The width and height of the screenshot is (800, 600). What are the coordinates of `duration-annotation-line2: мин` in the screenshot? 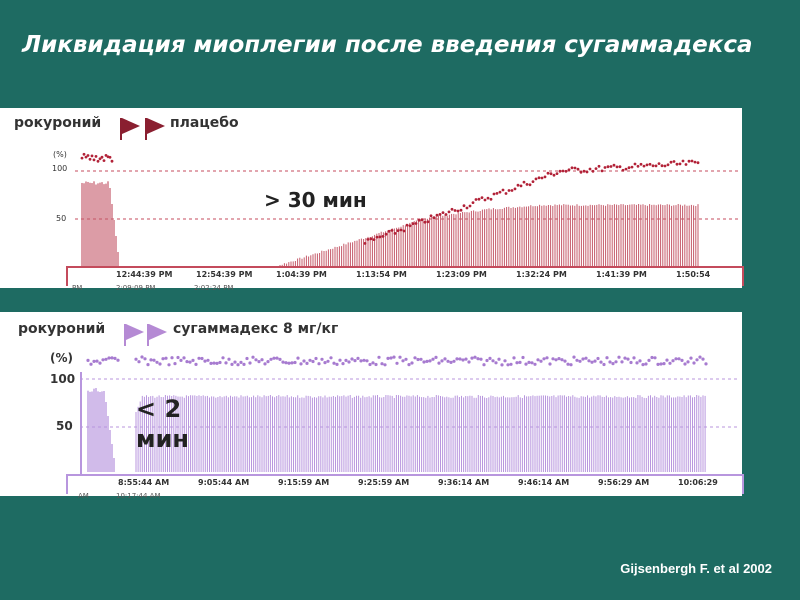 It's located at (163, 439).